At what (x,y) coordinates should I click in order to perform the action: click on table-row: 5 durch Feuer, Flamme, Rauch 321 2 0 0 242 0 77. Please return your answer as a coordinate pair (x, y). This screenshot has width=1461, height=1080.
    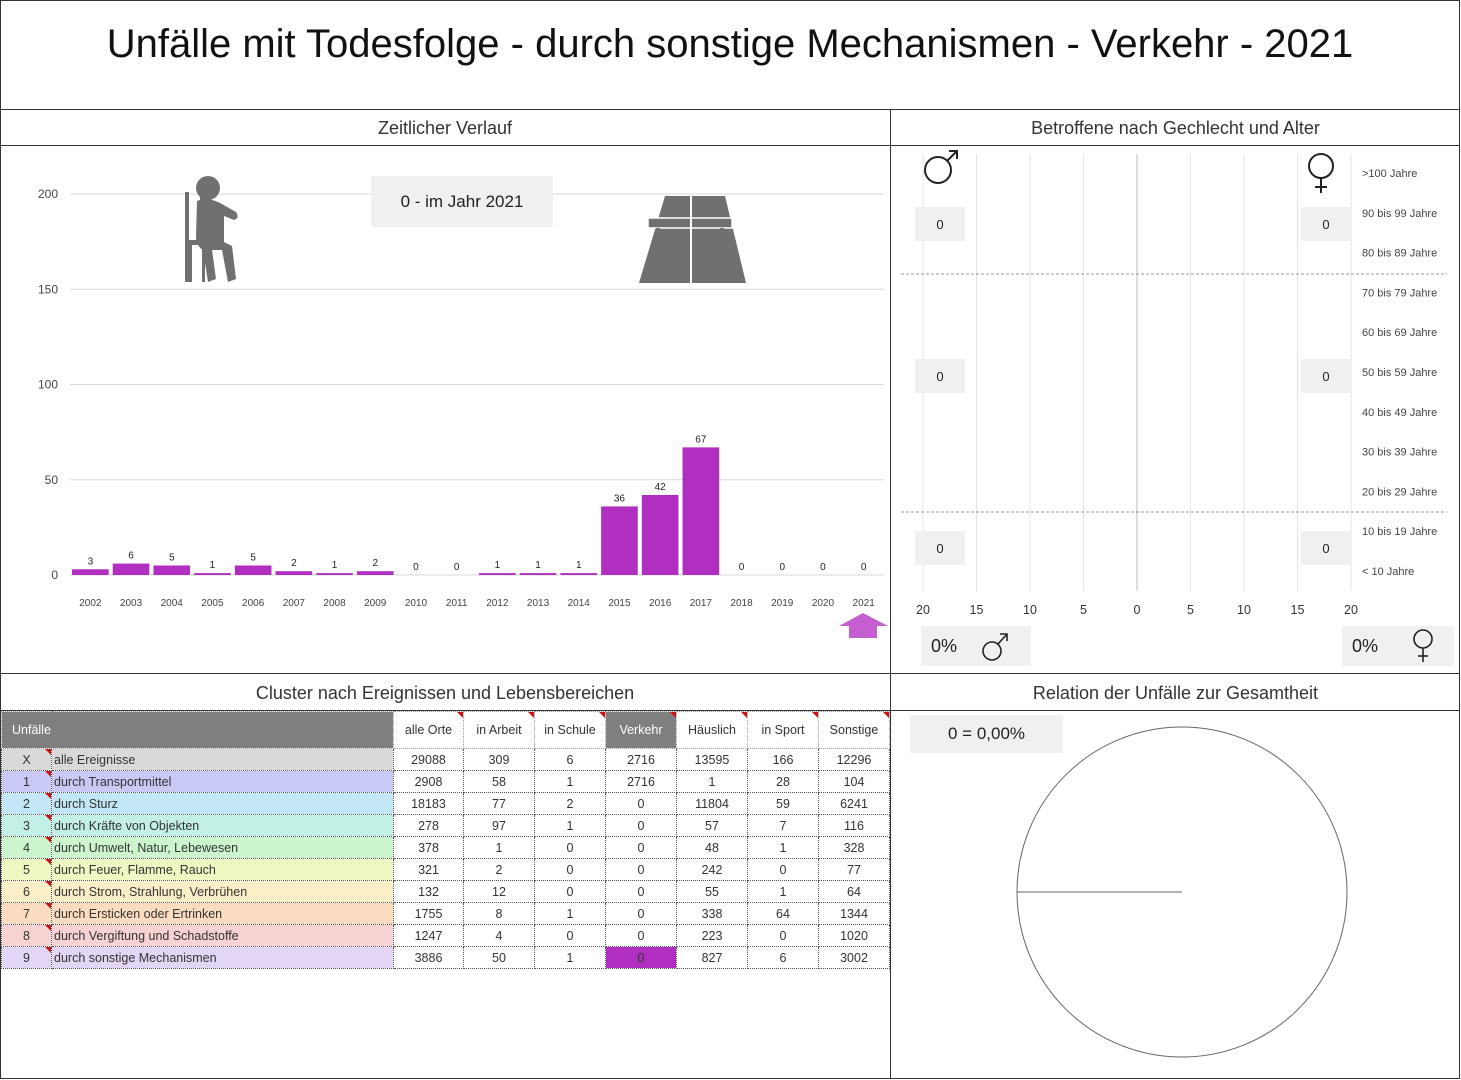
    Looking at the image, I should click on (445, 869).